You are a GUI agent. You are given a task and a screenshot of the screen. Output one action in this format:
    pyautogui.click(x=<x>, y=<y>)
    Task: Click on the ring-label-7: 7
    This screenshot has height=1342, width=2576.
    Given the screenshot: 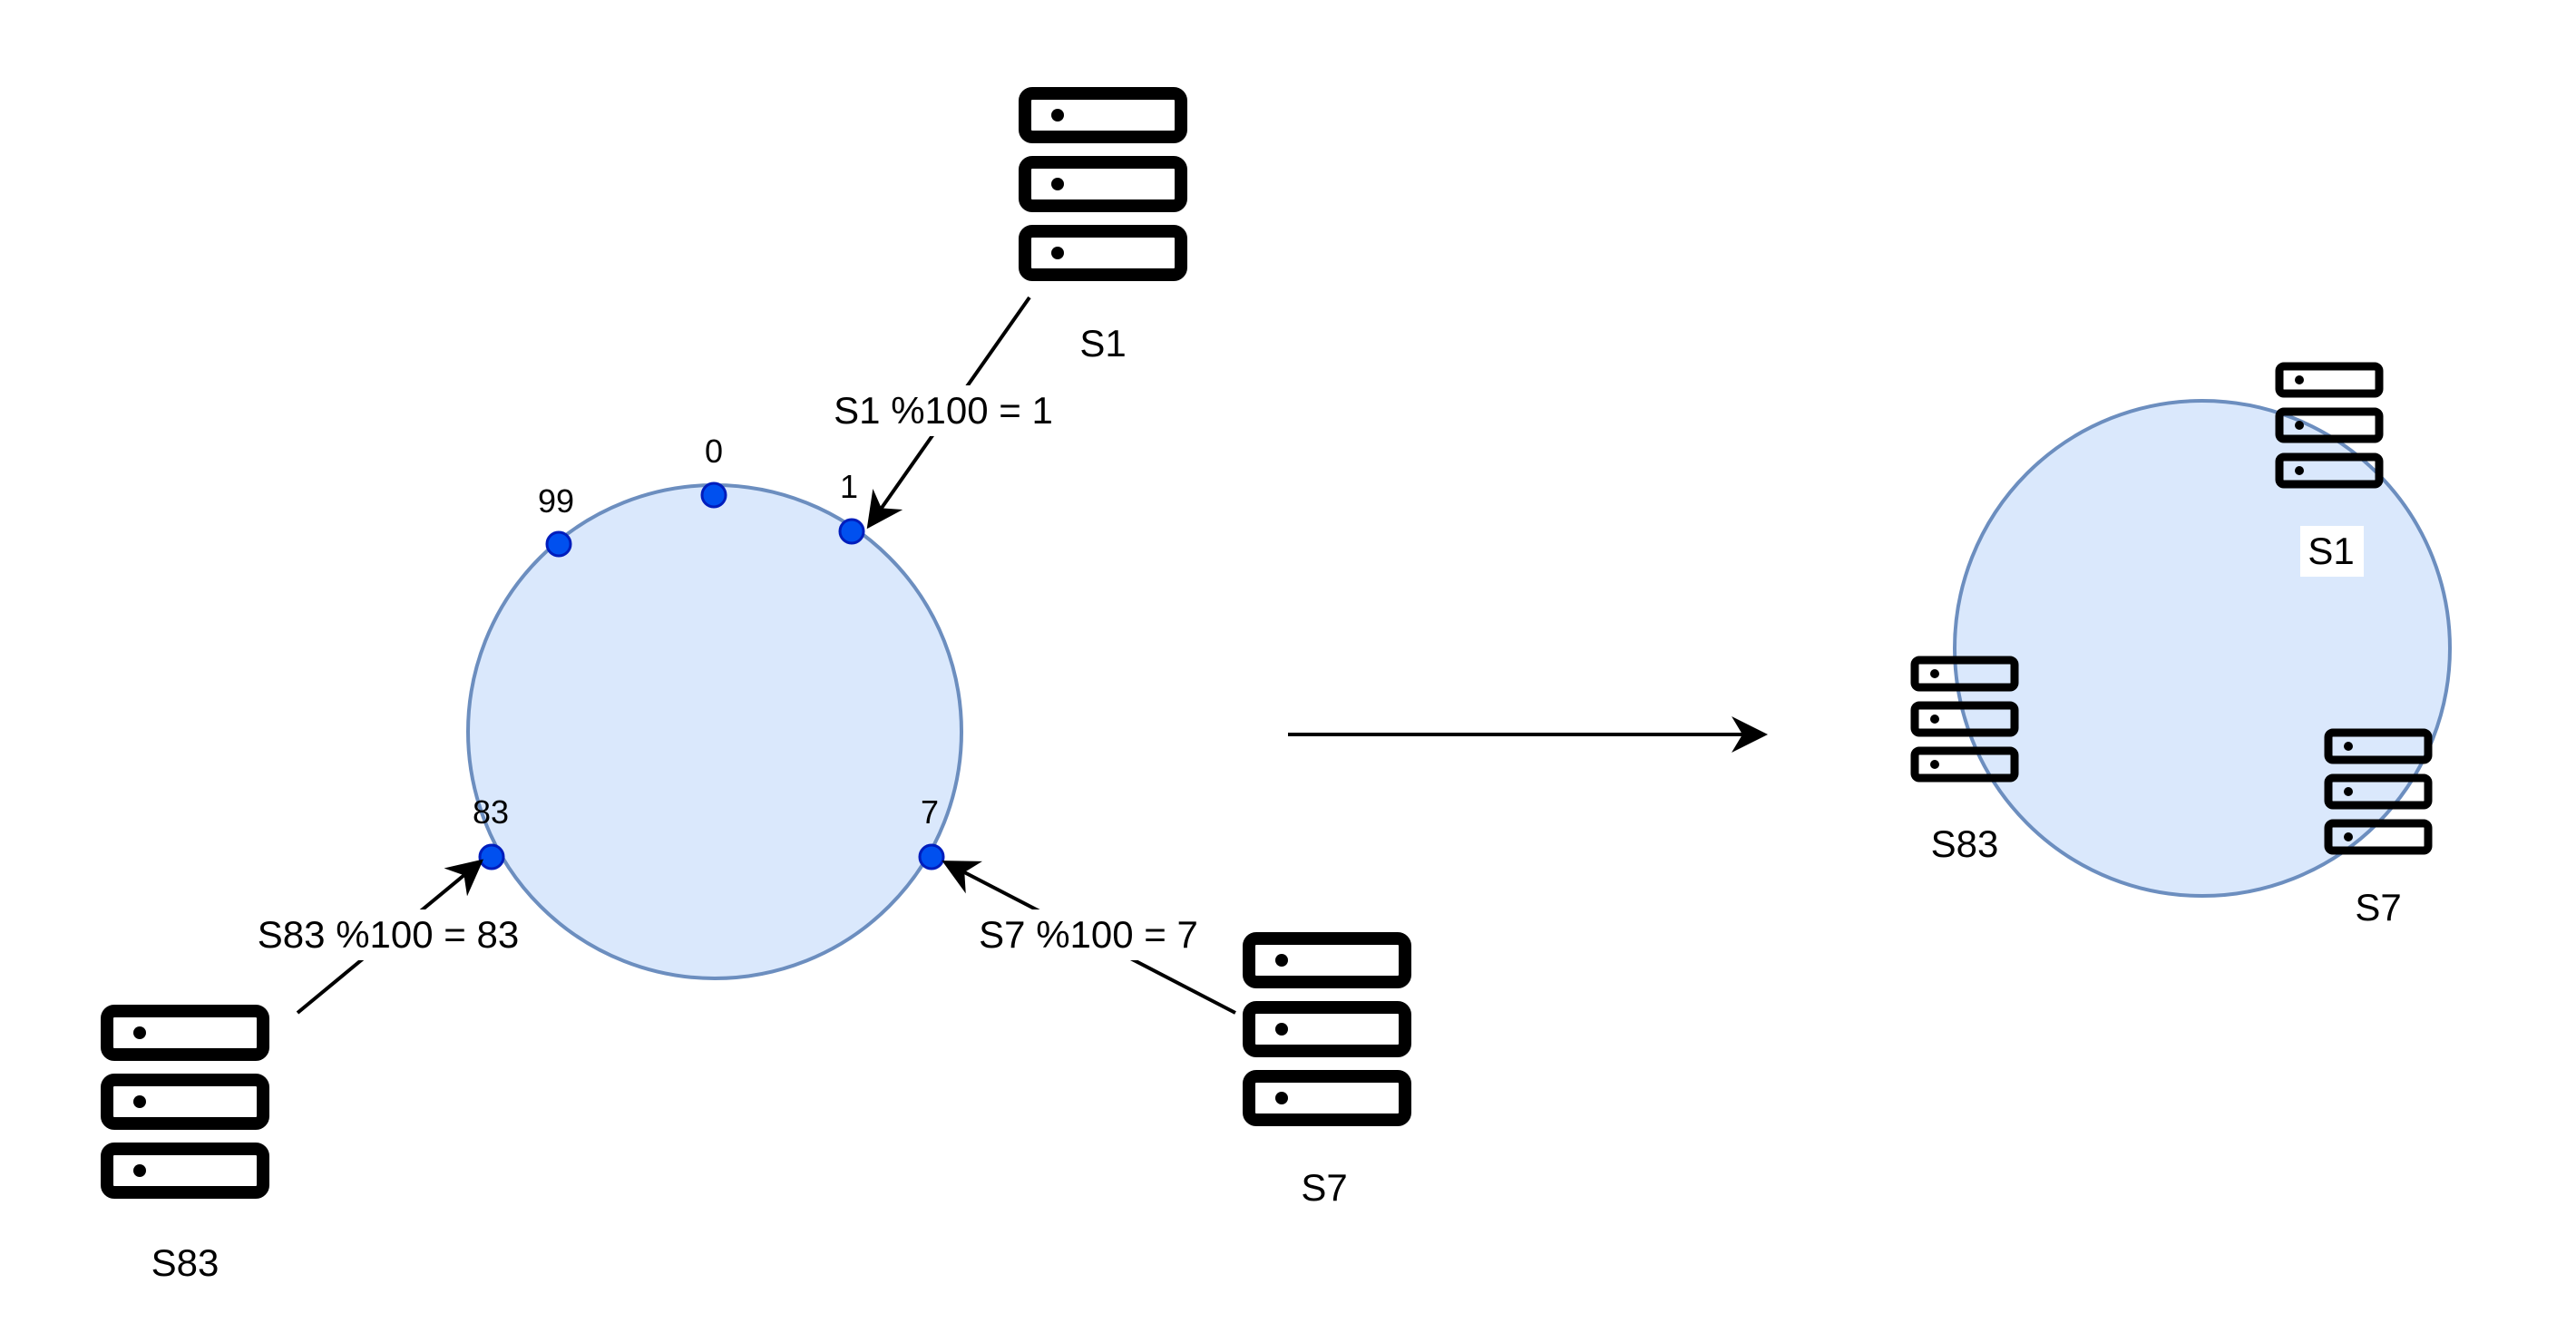 What is the action you would take?
    pyautogui.click(x=930, y=812)
    